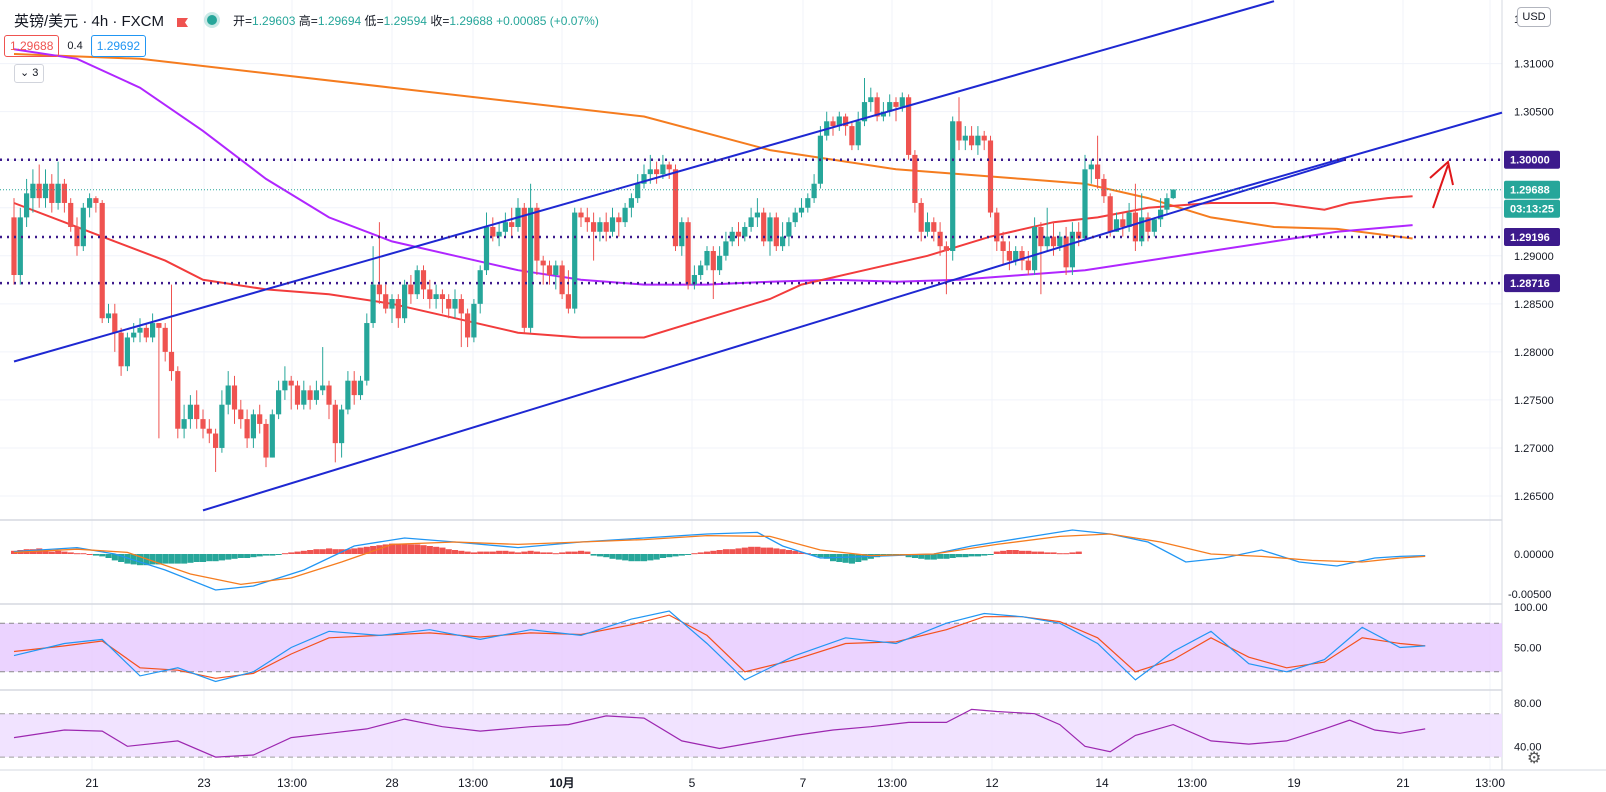 This screenshot has width=1606, height=792. What do you see at coordinates (1534, 17) in the screenshot?
I see `currency-button: USD` at bounding box center [1534, 17].